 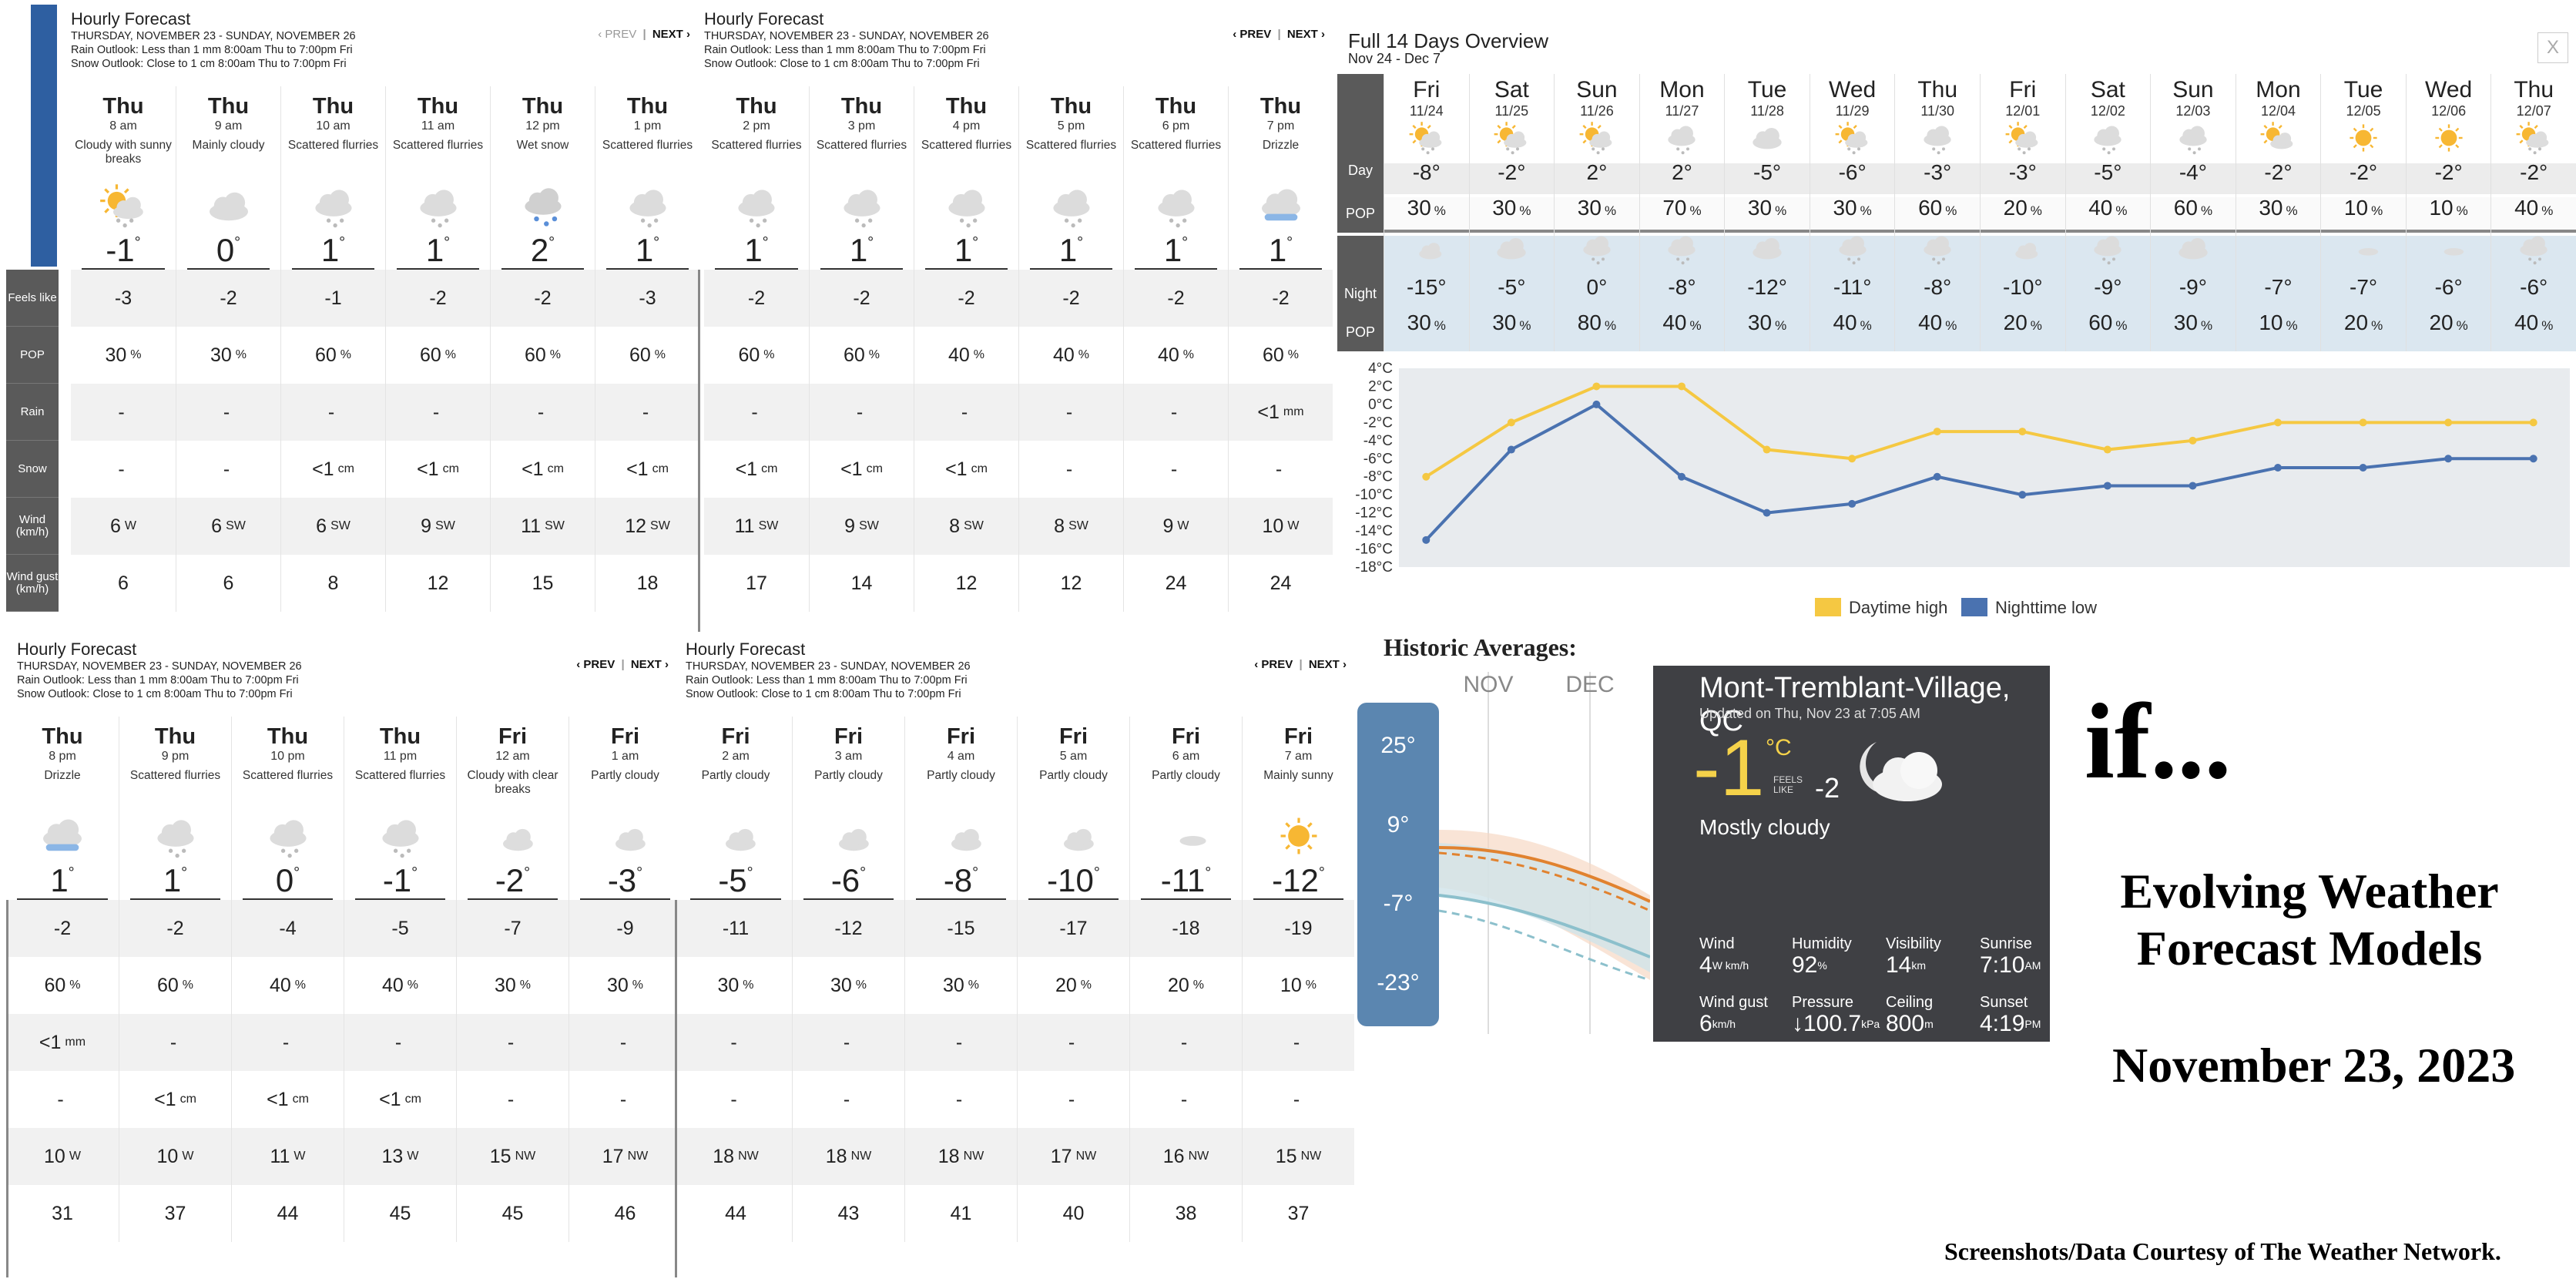 What do you see at coordinates (44, 136) in the screenshot?
I see `scrollbar-thumb` at bounding box center [44, 136].